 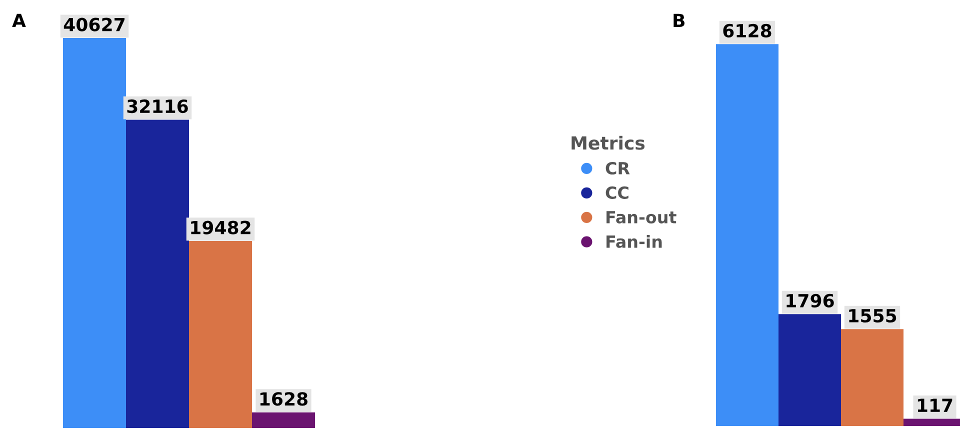 What do you see at coordinates (284, 399) in the screenshot?
I see `data-label: 1628` at bounding box center [284, 399].